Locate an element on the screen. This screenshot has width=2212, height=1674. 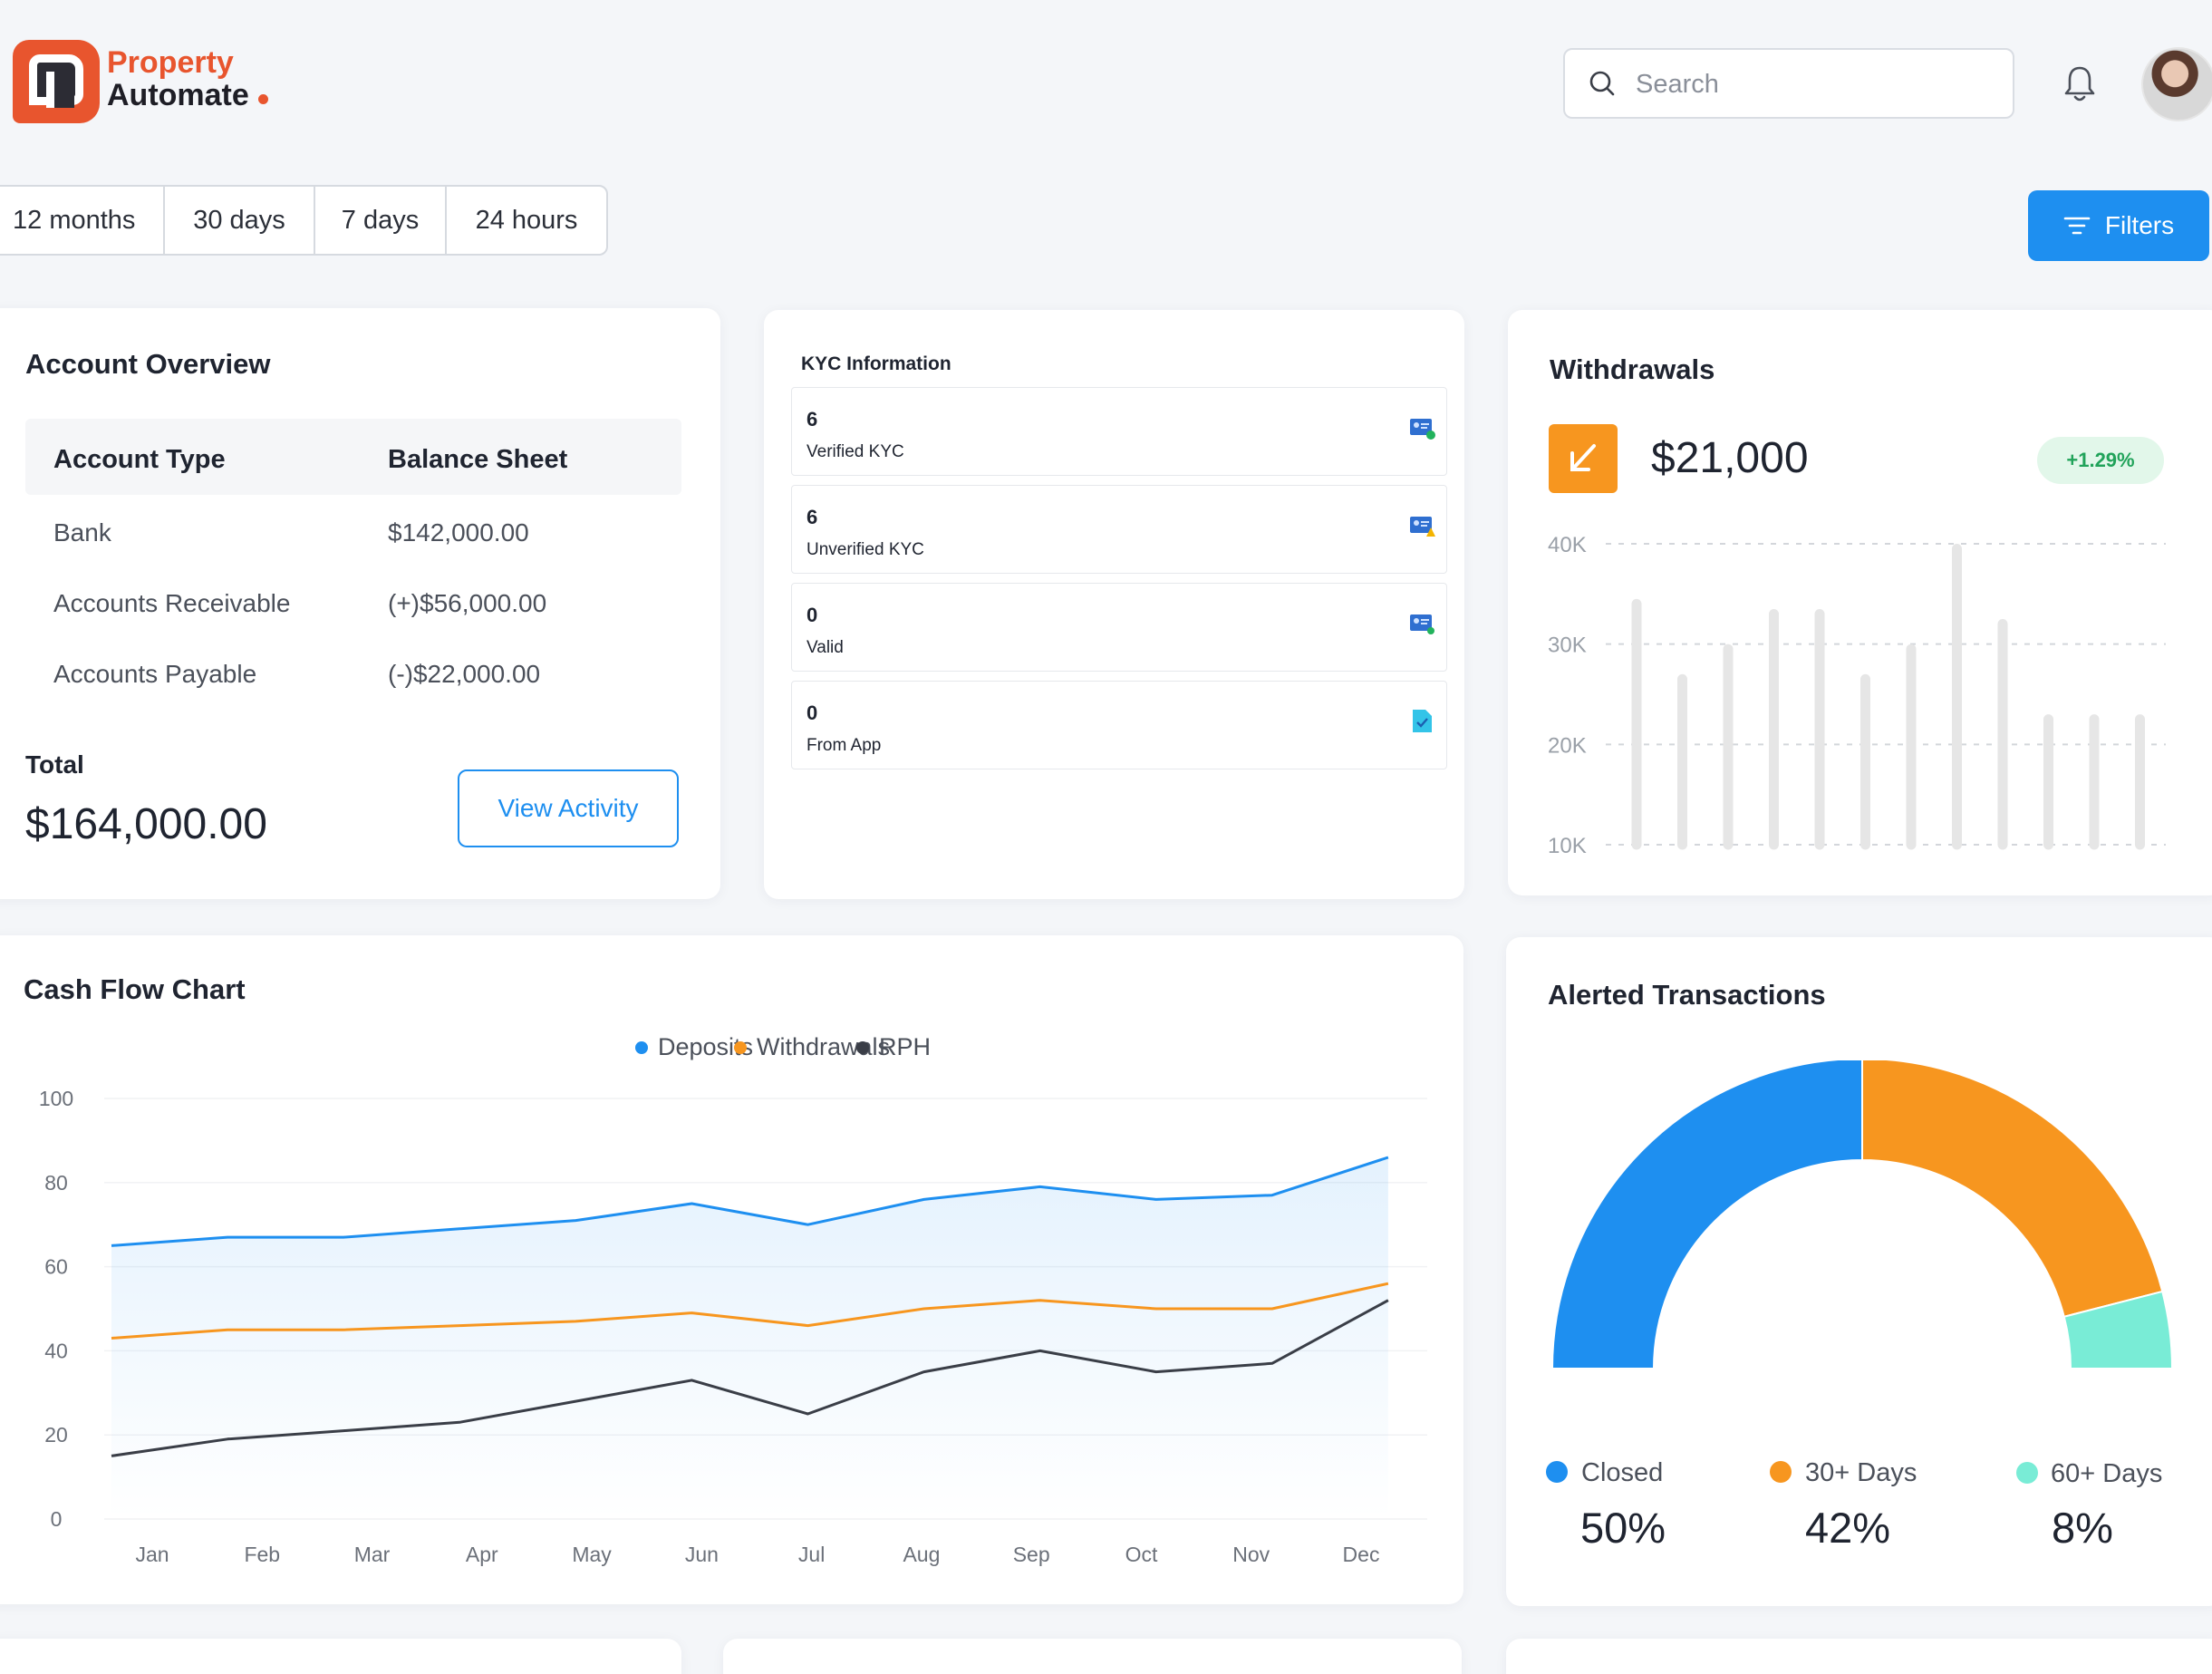
y-tick-label: 10K is located at coordinates (1567, 846).